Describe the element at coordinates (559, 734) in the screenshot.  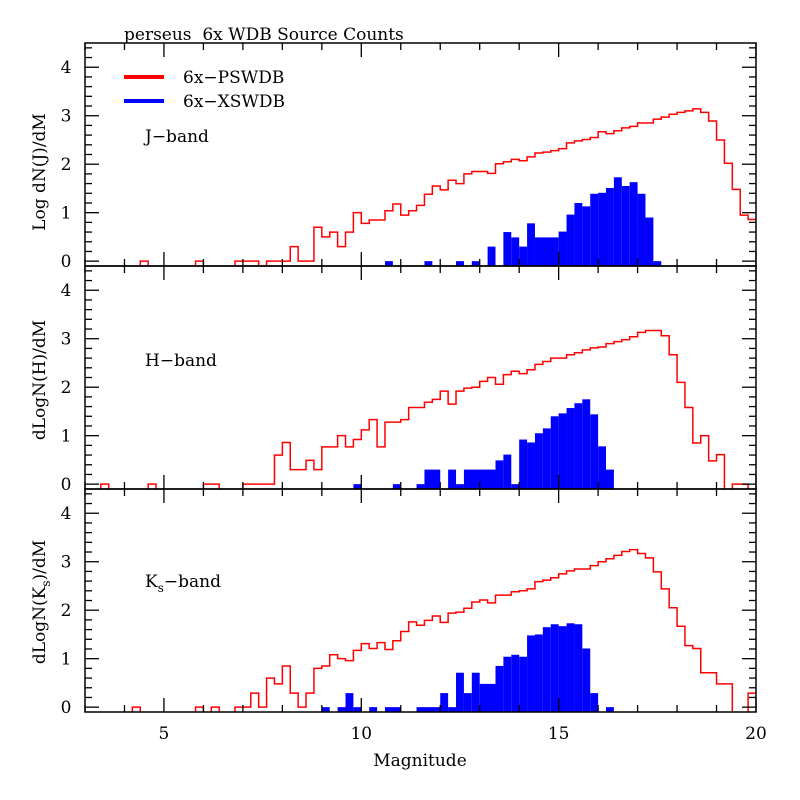
I see `x-tick-label: 15` at that location.